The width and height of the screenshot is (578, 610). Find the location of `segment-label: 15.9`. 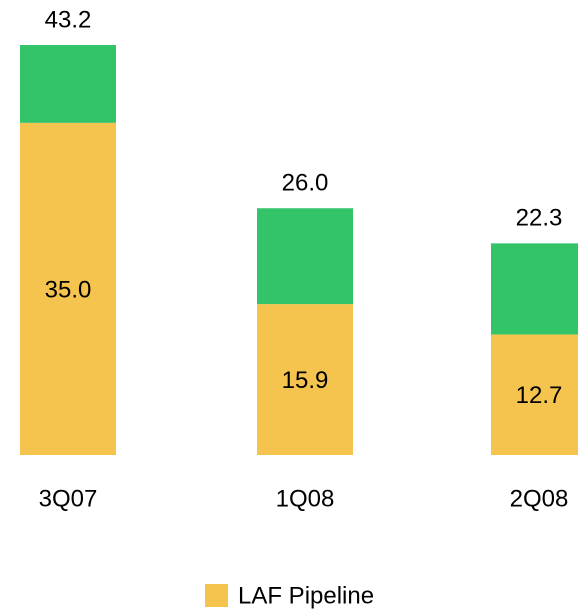

segment-label: 15.9 is located at coordinates (305, 380).